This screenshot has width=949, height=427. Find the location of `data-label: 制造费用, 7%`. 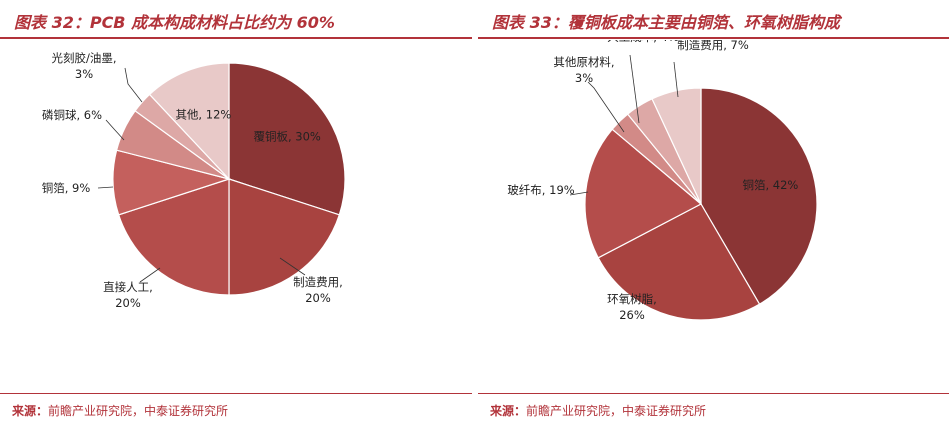

data-label: 制造费用, 7% is located at coordinates (713, 46).